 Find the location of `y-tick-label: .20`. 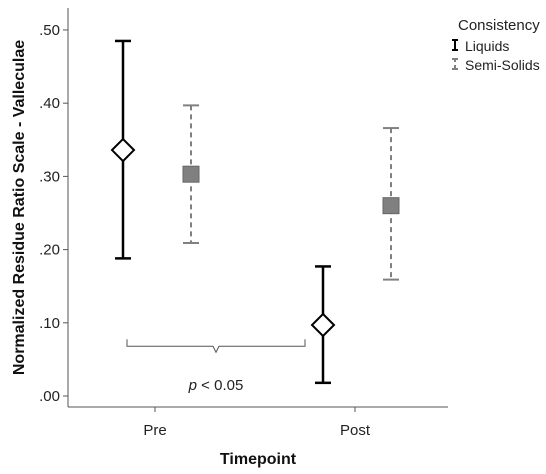

y-tick-label: .20 is located at coordinates (49, 250).